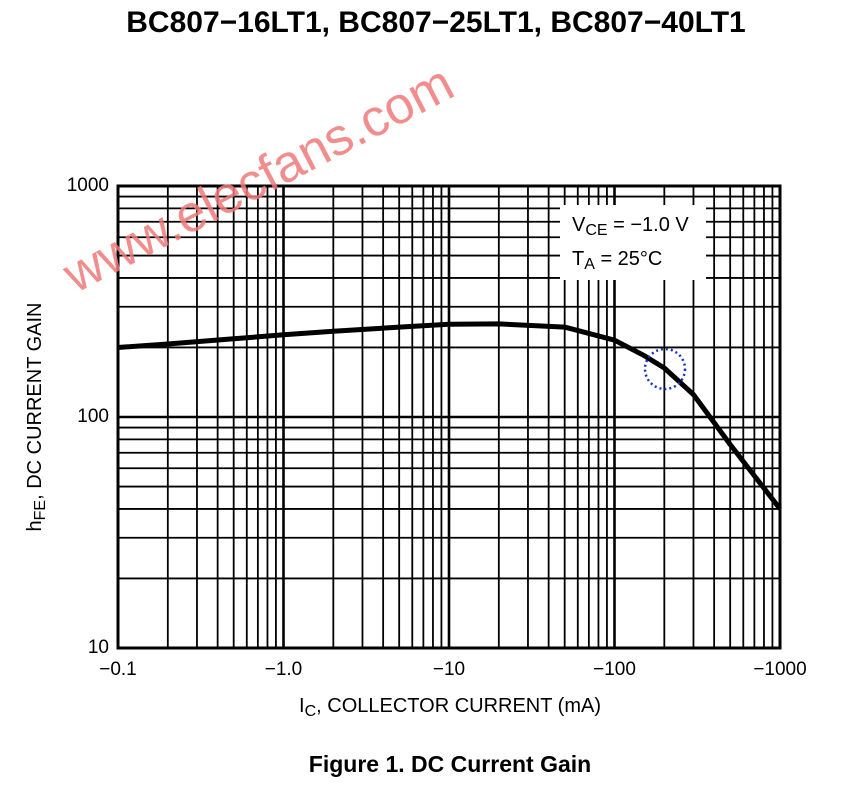 Image resolution: width=850 pixels, height=799 pixels. Describe the element at coordinates (118, 669) in the screenshot. I see `x-tick-label: −0.1` at that location.